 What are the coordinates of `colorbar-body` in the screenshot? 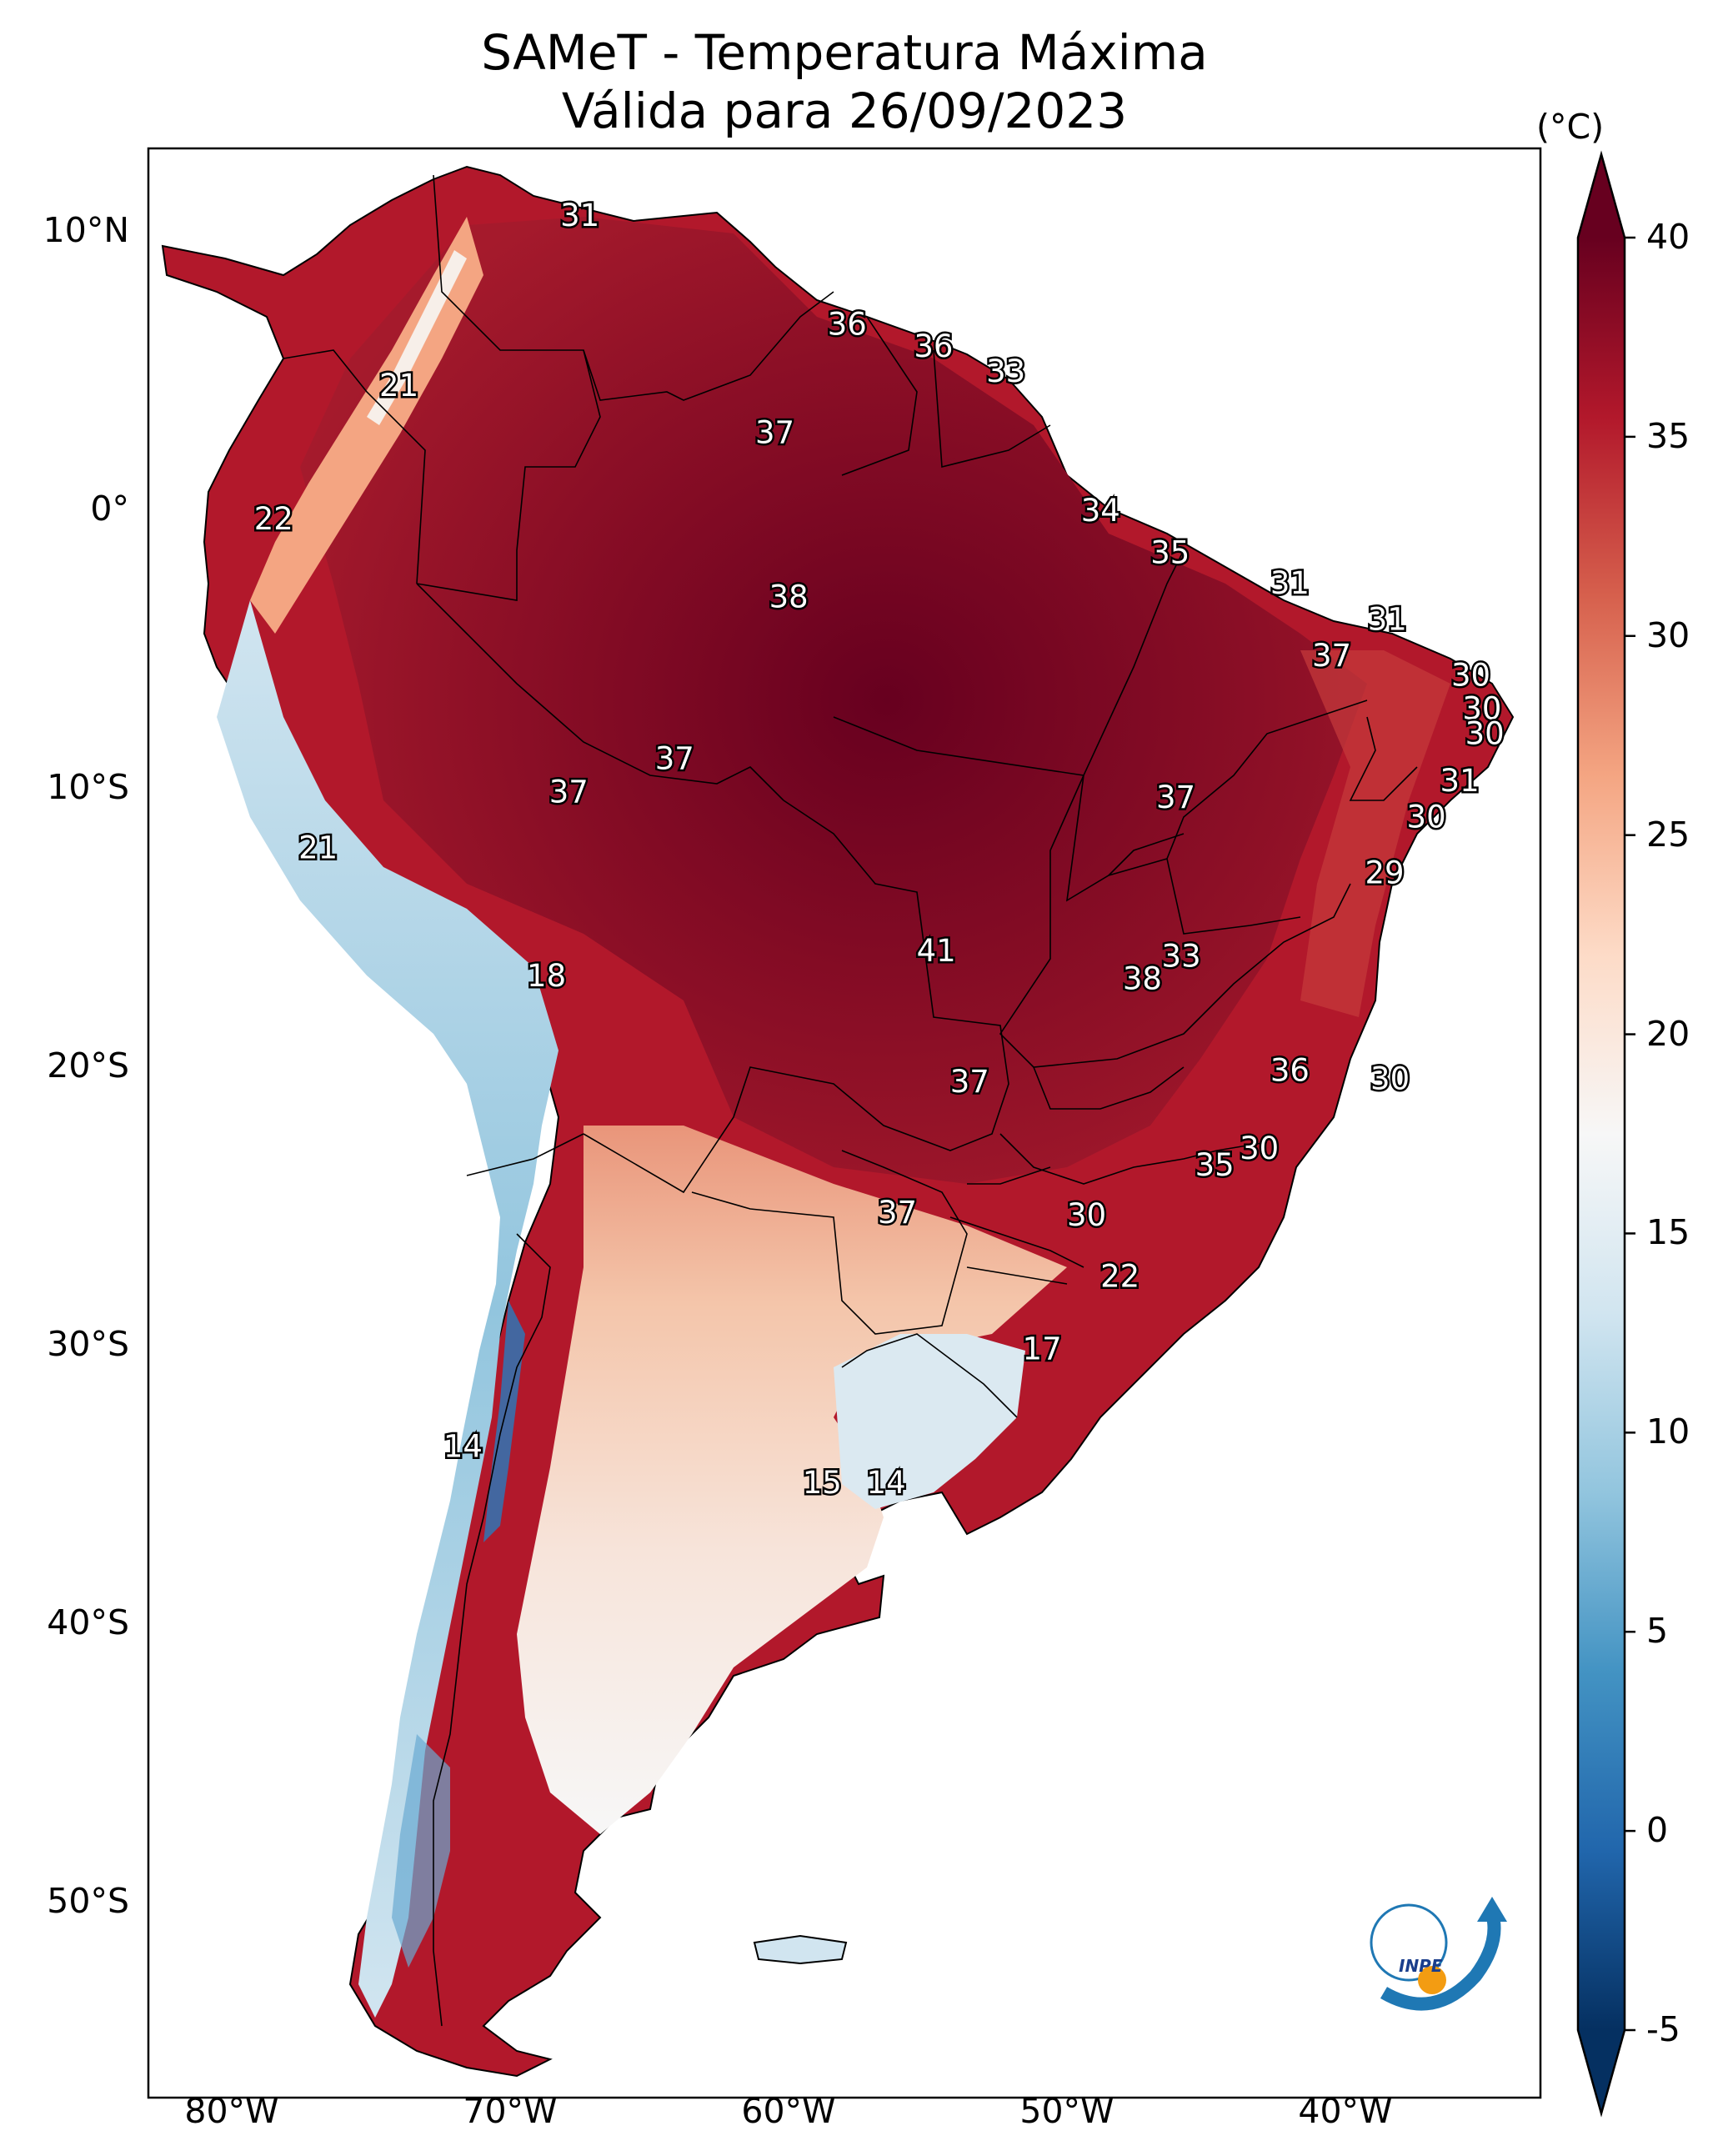 It's located at (1601, 1134).